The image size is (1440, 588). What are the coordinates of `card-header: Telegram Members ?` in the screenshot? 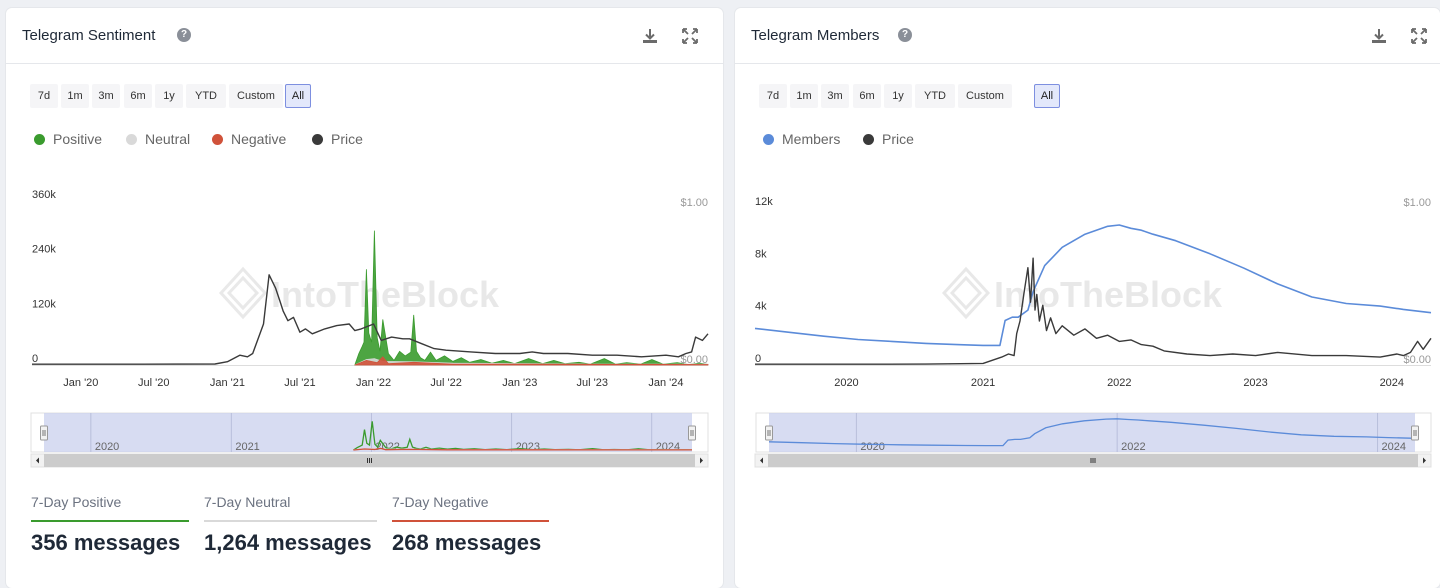 It's located at (1087, 36).